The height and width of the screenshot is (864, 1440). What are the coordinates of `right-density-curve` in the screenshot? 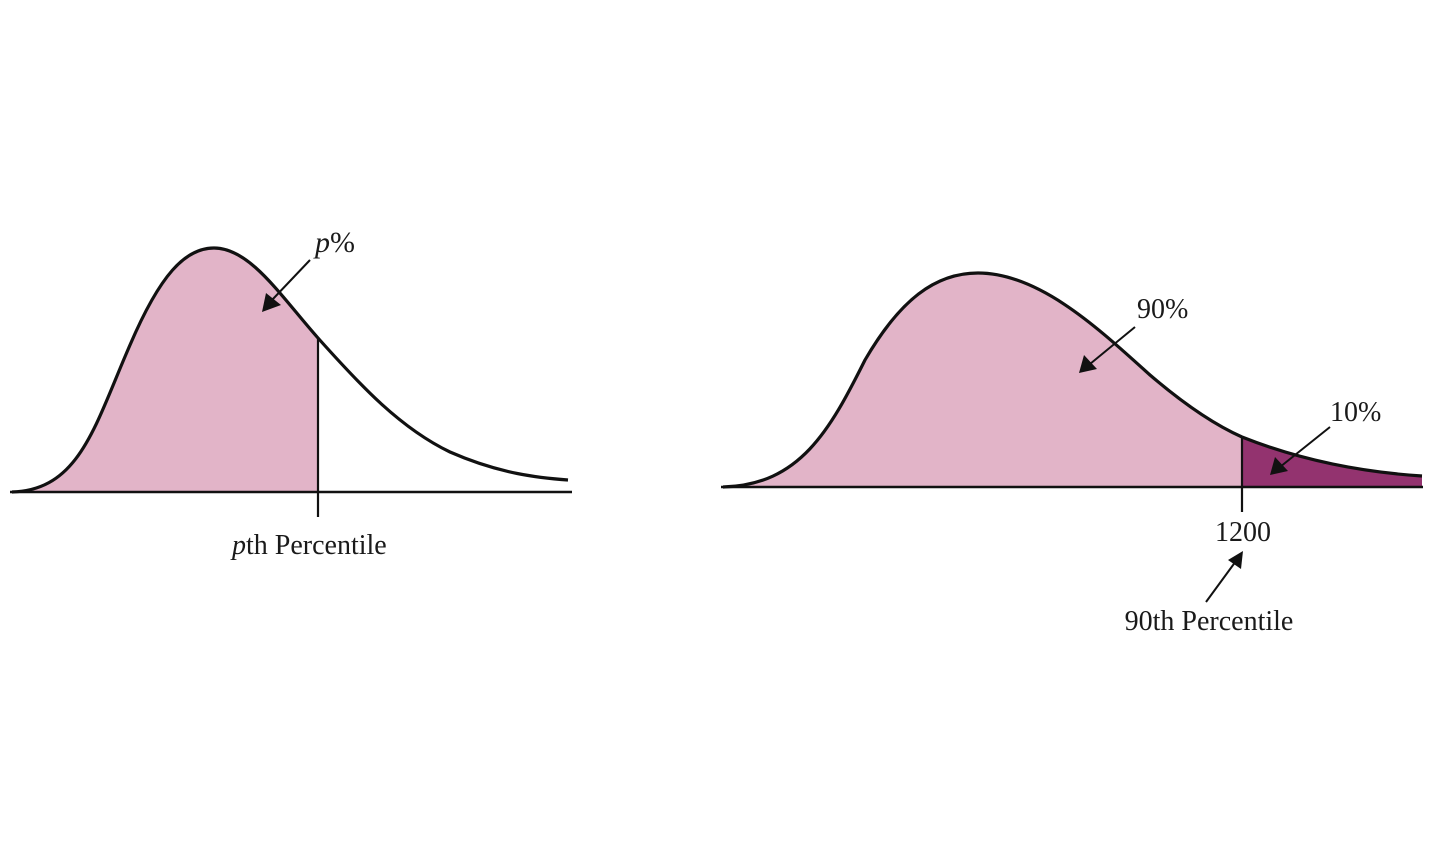 It's located at (1072, 380).